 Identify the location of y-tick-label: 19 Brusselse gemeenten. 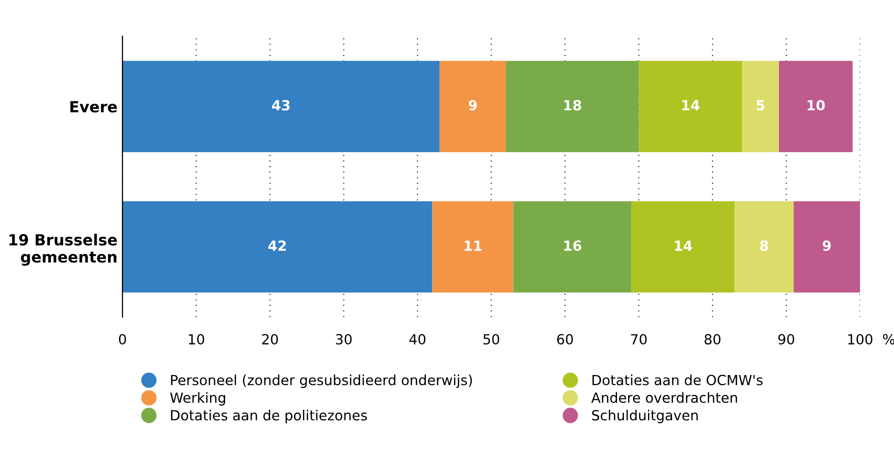
(63, 250).